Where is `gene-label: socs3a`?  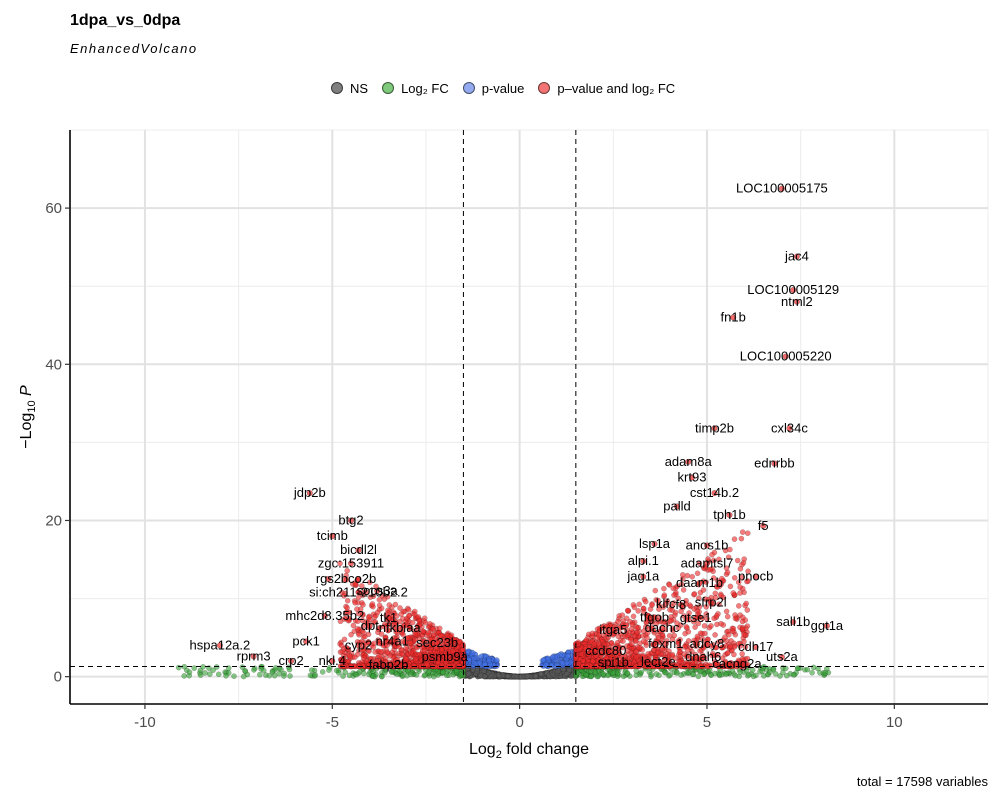
gene-label: socs3a is located at coordinates (378, 590).